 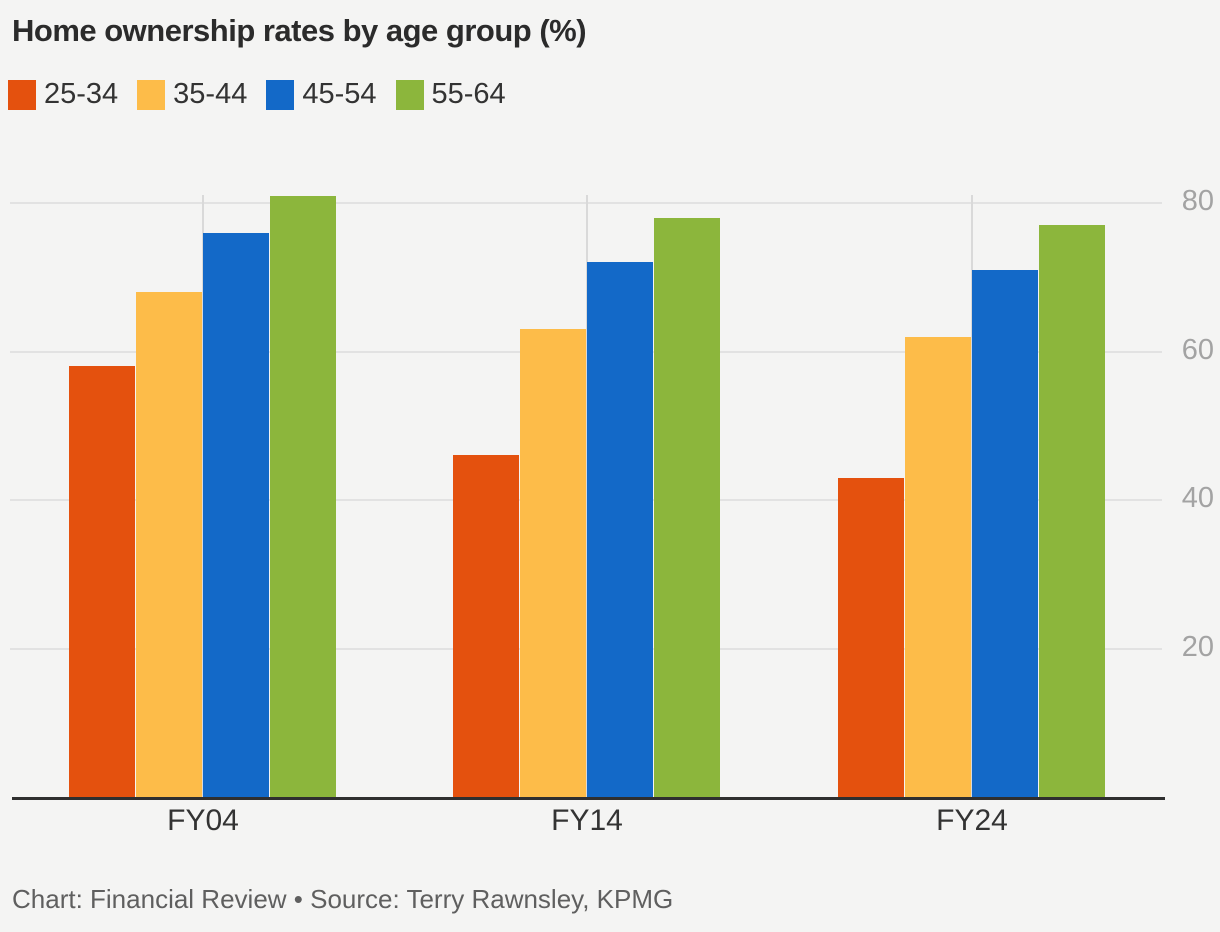 What do you see at coordinates (468, 94) in the screenshot?
I see `legend-label: 55-64` at bounding box center [468, 94].